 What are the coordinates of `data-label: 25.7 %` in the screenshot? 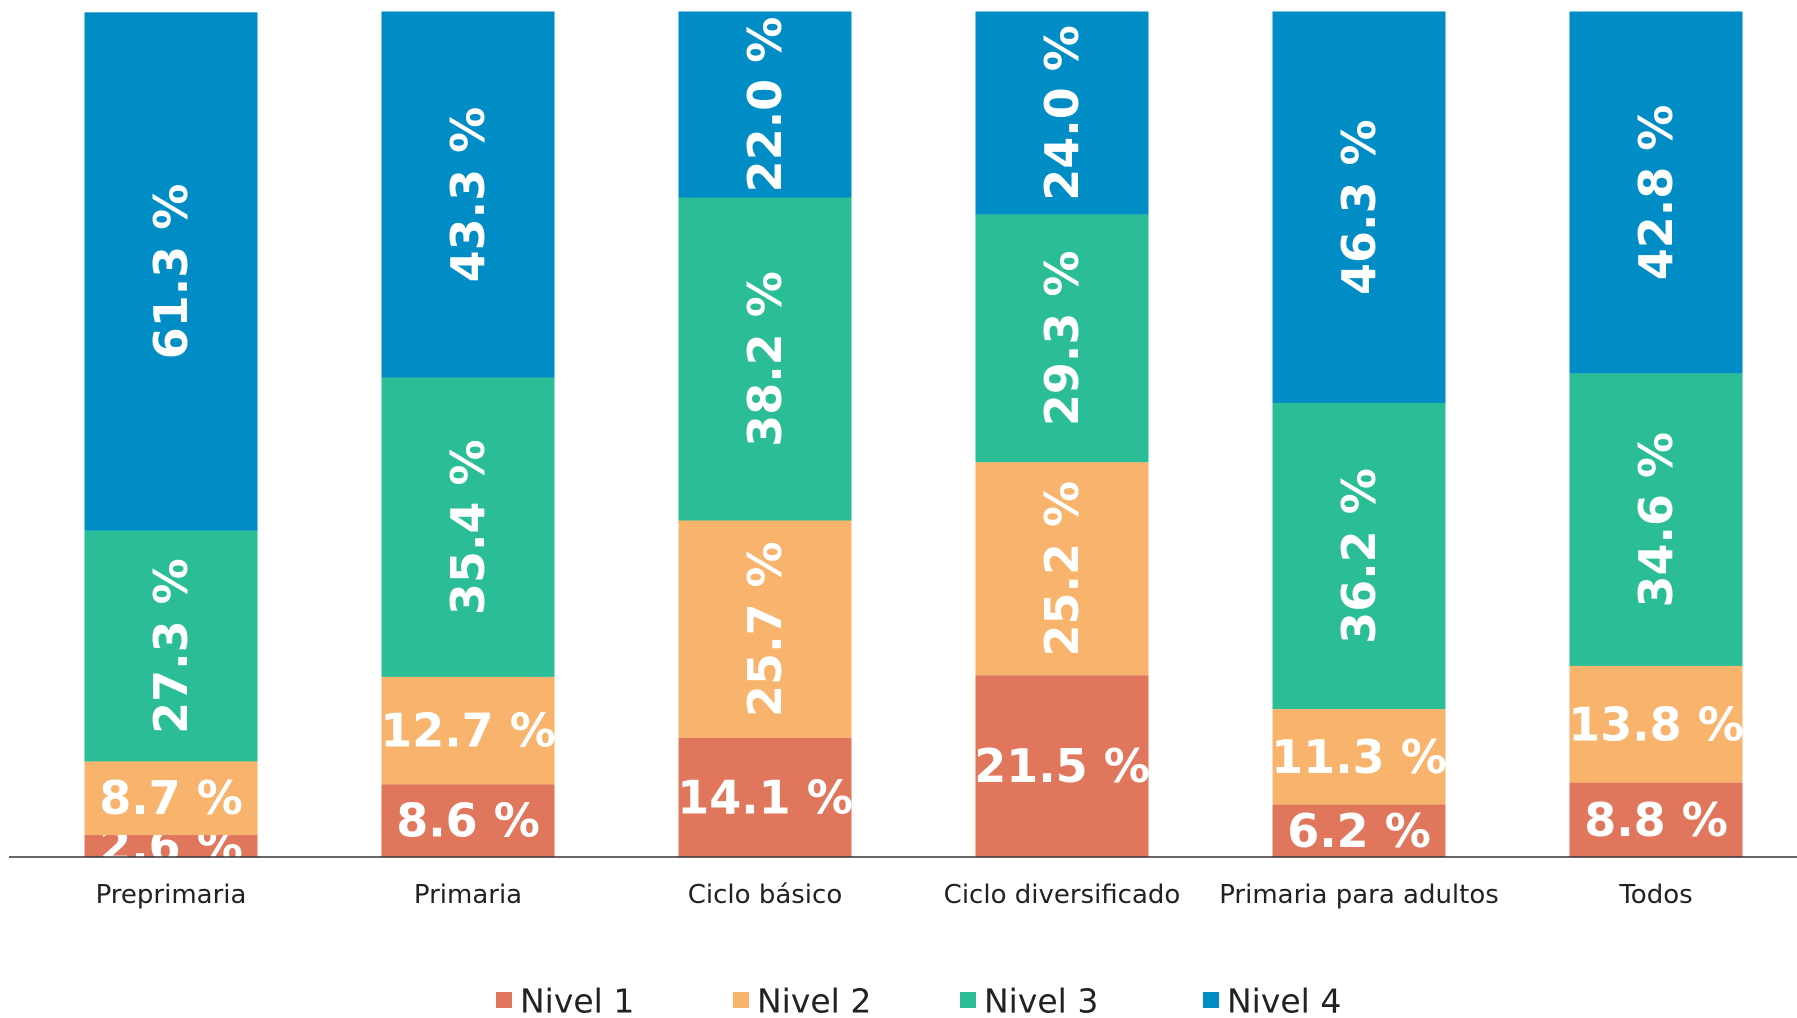 It's located at (765, 629).